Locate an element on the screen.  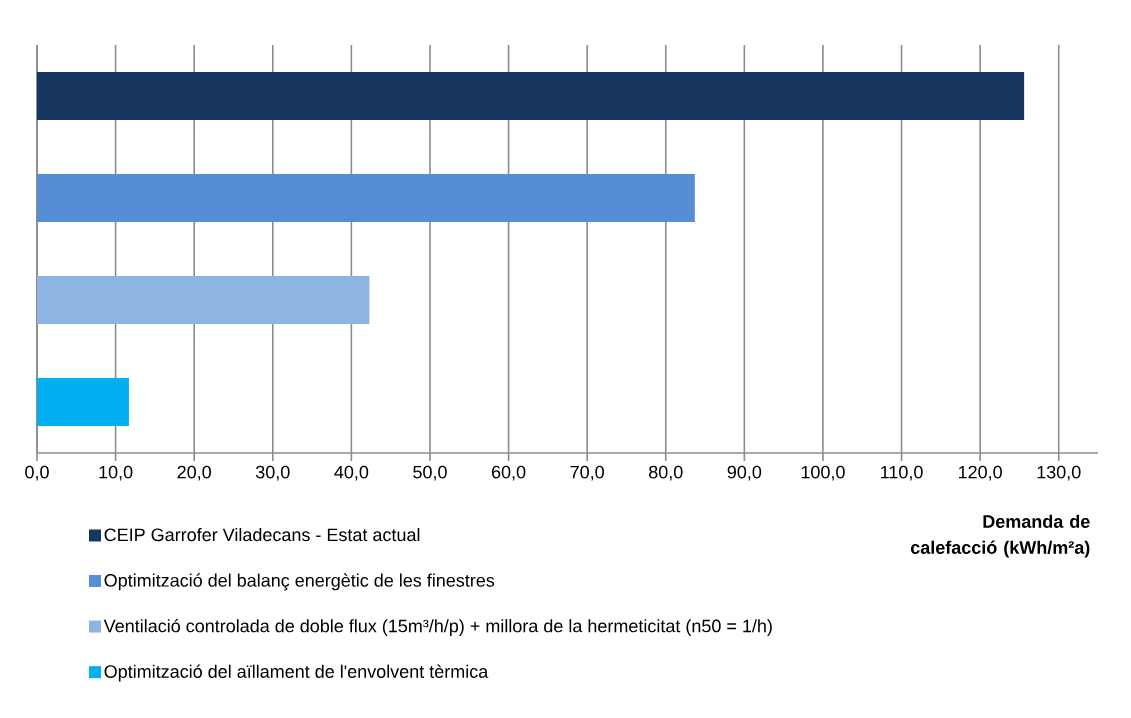
legend-label: CEIP Garrofer Viladecans - Estat actual is located at coordinates (262, 534).